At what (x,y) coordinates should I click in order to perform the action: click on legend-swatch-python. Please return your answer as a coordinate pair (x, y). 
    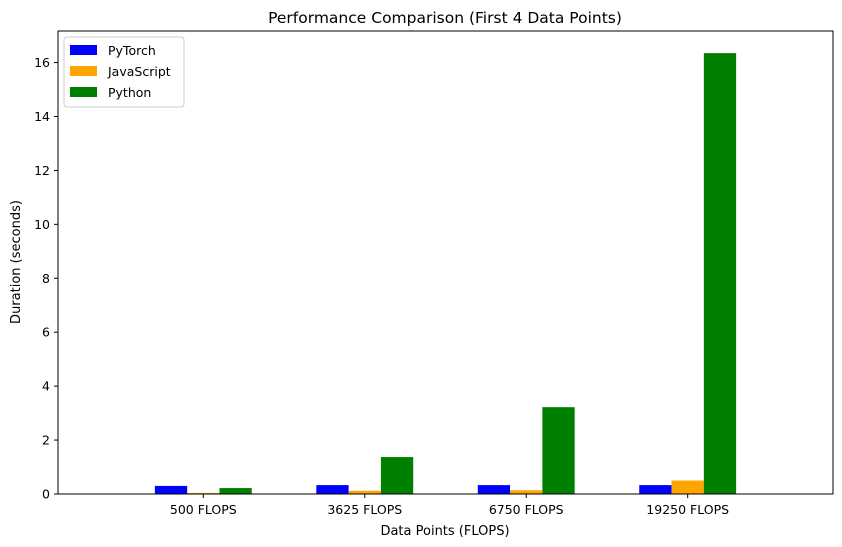
    Looking at the image, I should click on (83, 92).